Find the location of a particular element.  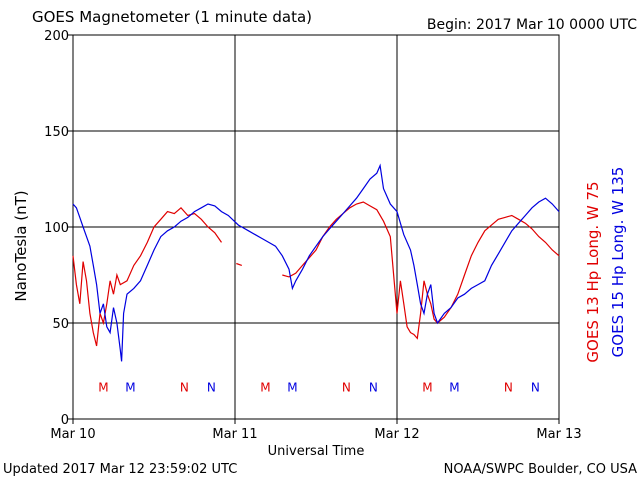

x-tick-label: Mar 10 is located at coordinates (72, 434).